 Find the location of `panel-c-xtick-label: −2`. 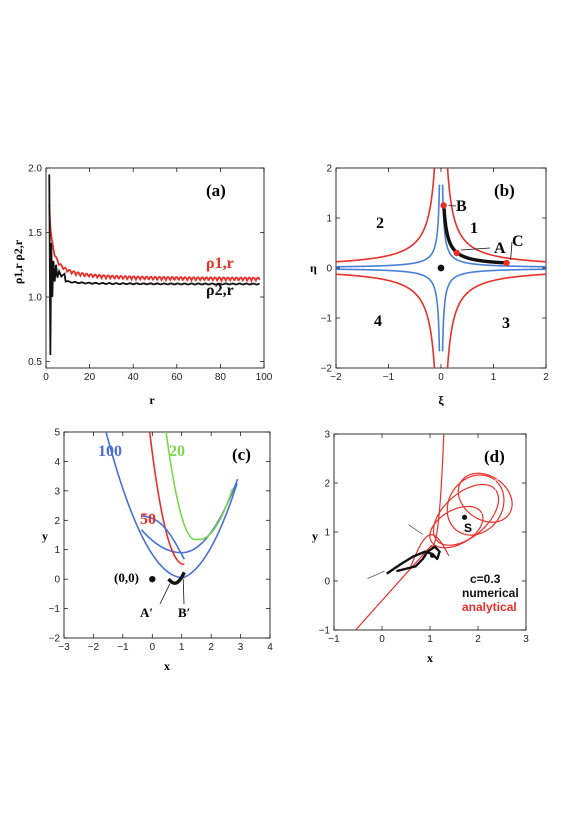

panel-c-xtick-label: −2 is located at coordinates (94, 647).